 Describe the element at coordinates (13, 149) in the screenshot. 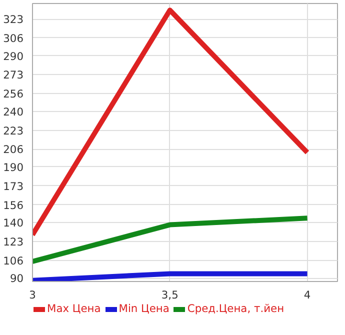

I see `y-tick-label: 206` at that location.